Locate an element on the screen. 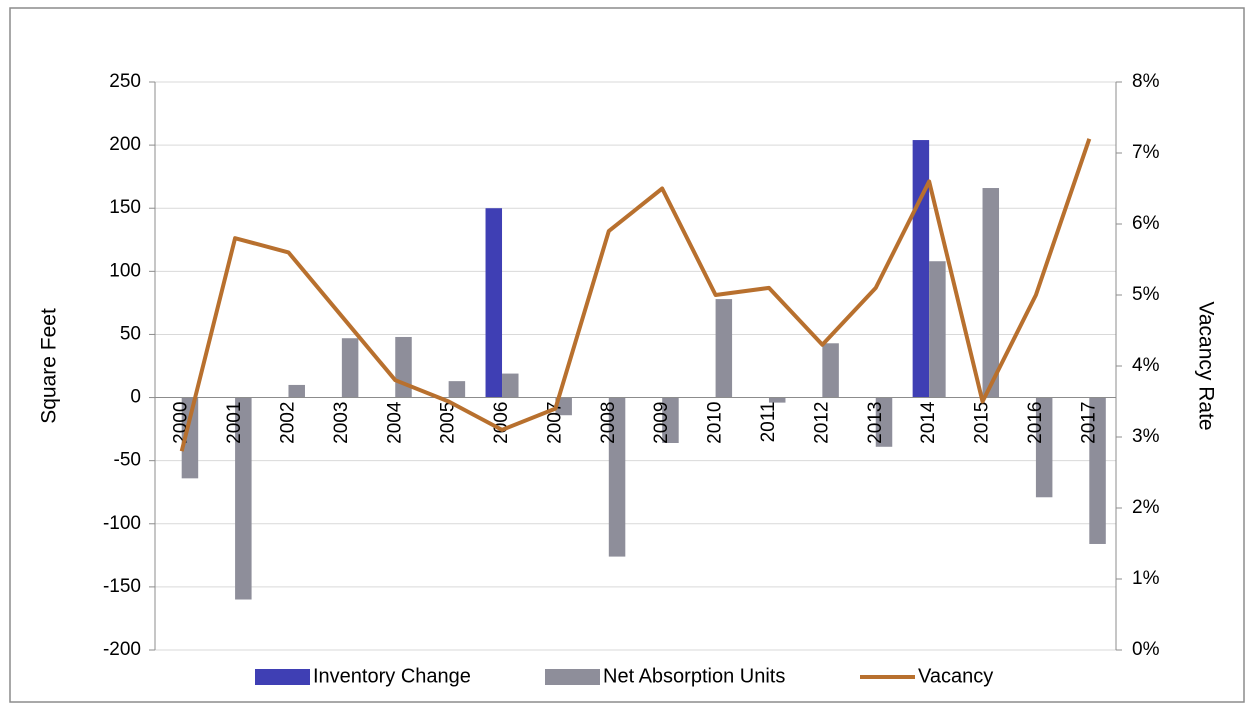 Image resolution: width=1254 pixels, height=716 pixels. x-tick-label: 2003 is located at coordinates (341, 423).